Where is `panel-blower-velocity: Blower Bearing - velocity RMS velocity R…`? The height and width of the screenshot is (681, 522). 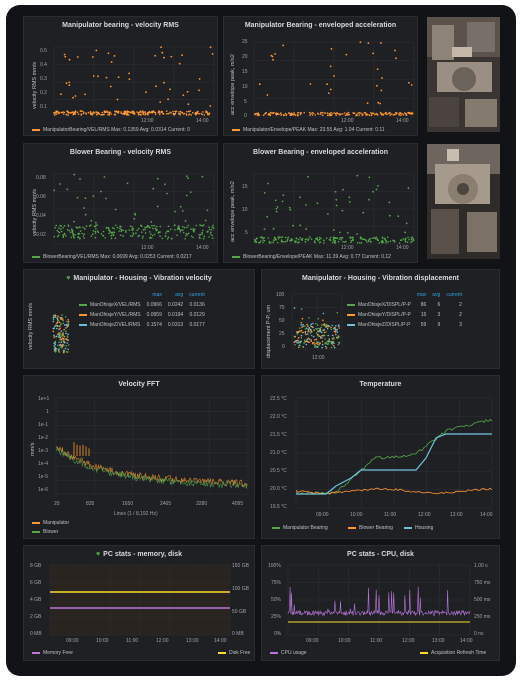
panel-blower-velocity: Blower Bearing - velocity RMS velocity R… is located at coordinates (120, 203).